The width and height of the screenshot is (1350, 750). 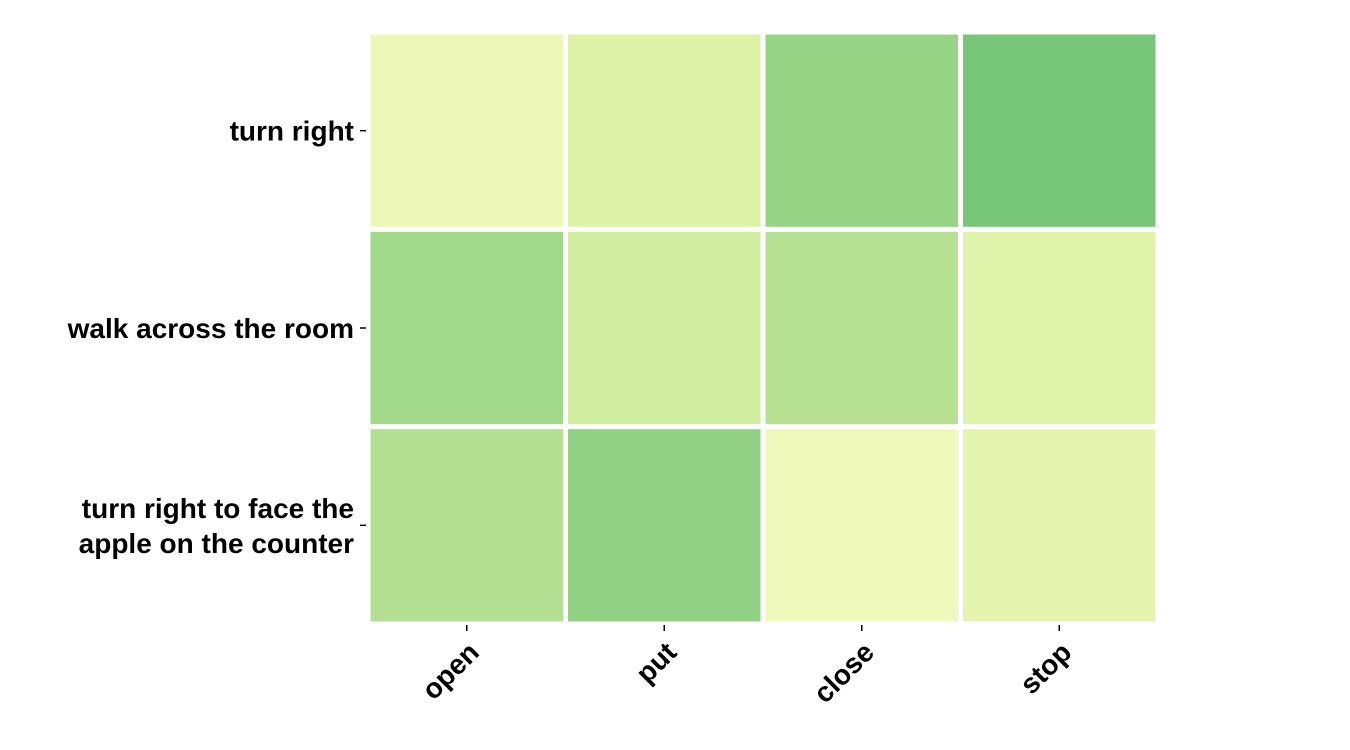 What do you see at coordinates (1046, 668) in the screenshot?
I see `x-tick-label: stop` at bounding box center [1046, 668].